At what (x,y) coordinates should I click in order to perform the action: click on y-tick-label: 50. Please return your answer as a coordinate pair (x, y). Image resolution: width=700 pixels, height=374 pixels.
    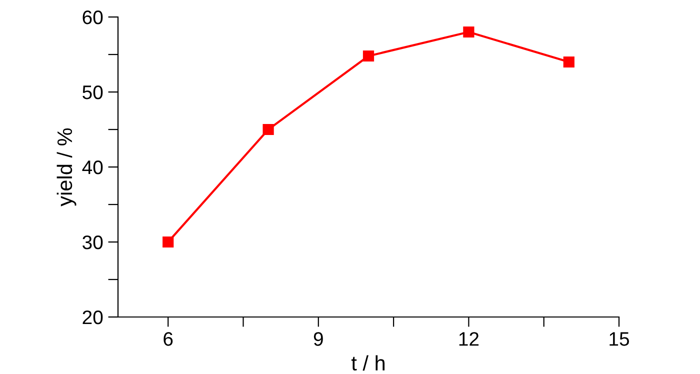
    Looking at the image, I should click on (92, 92).